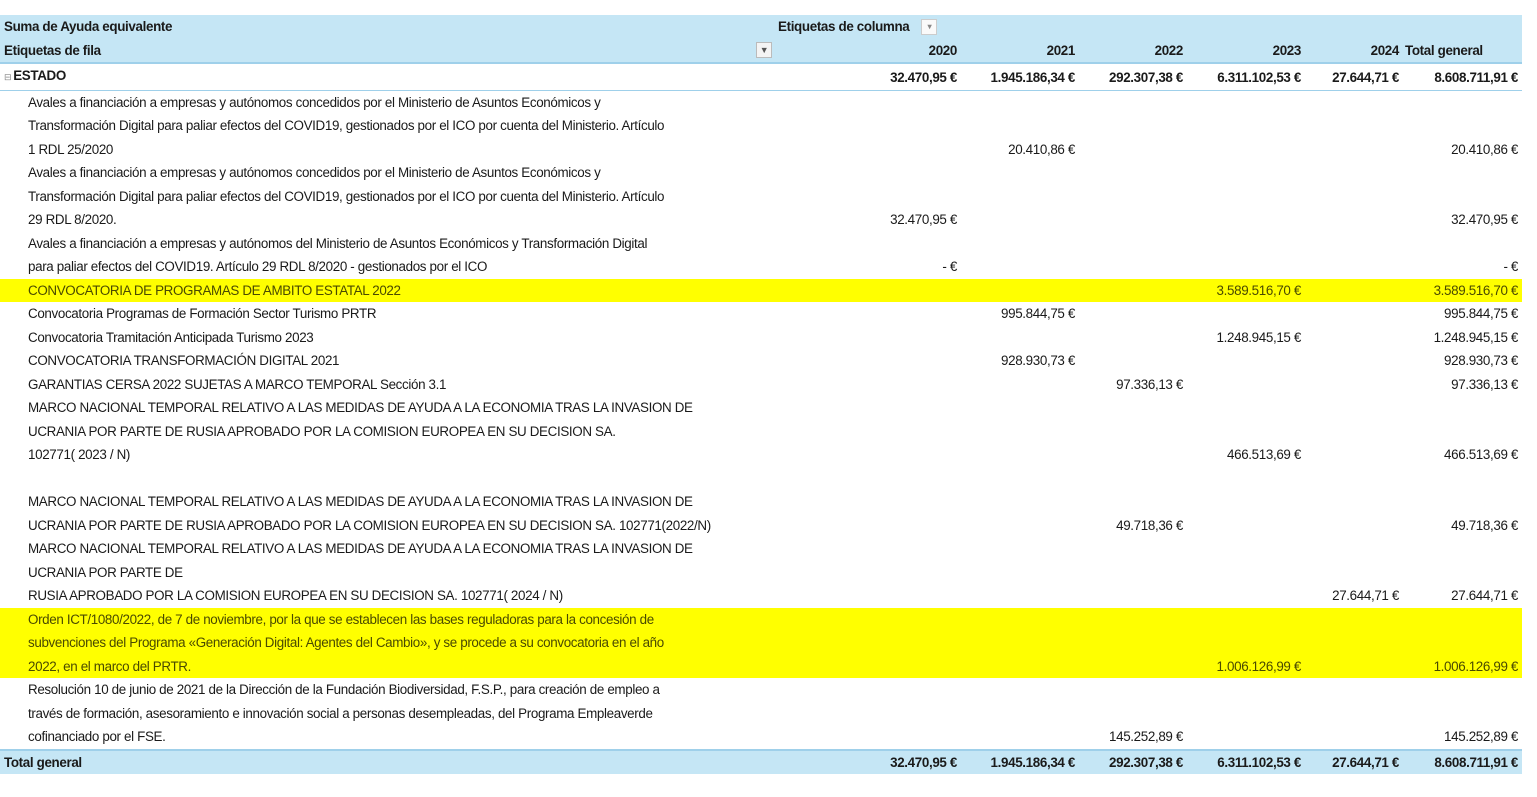 The image size is (1537, 797). Describe the element at coordinates (1149, 525) in the screenshot. I see `value-cell: 49.718,36 €` at that location.